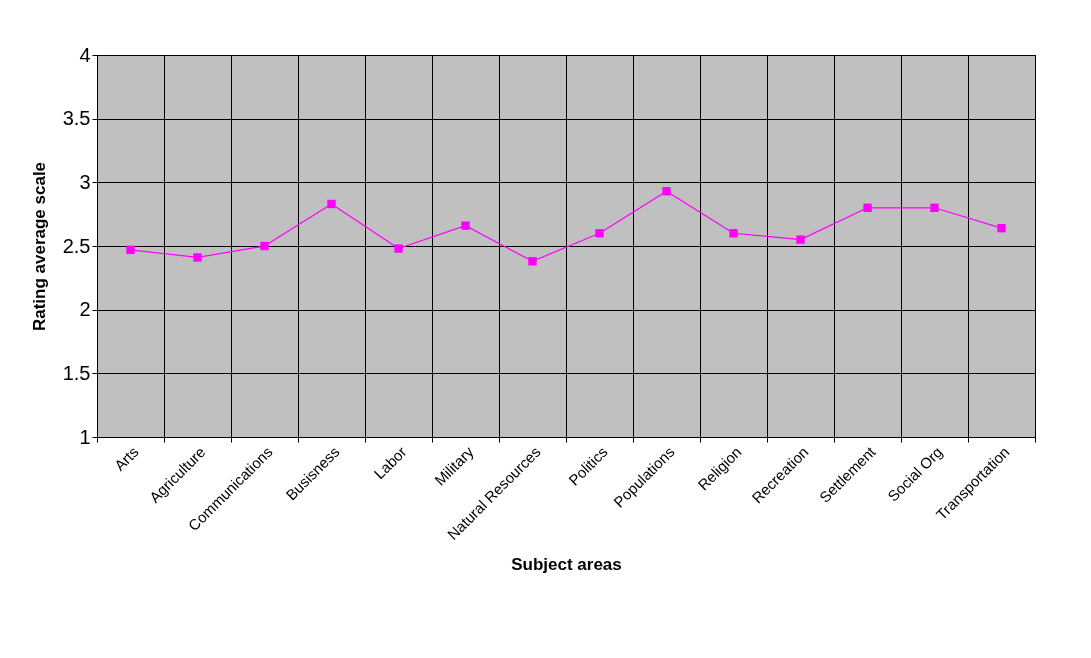  Describe the element at coordinates (76, 372) in the screenshot. I see `y-tick-label: 1.5` at that location.